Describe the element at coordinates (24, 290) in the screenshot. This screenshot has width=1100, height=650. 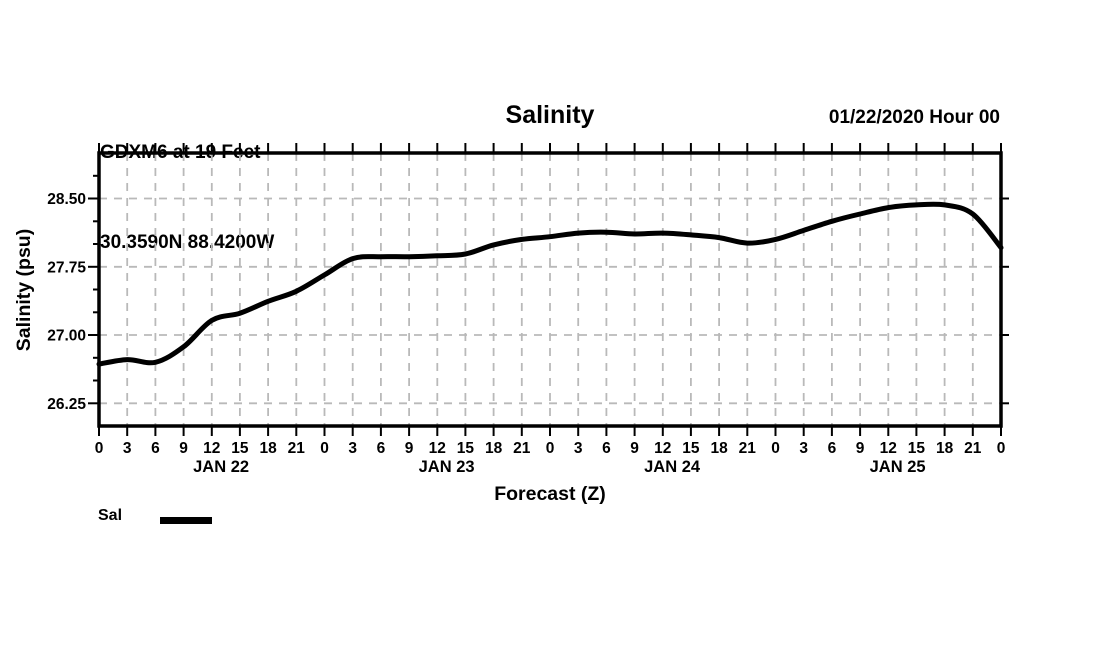
I see `y-axis-label: Salinity (psu)` at that location.